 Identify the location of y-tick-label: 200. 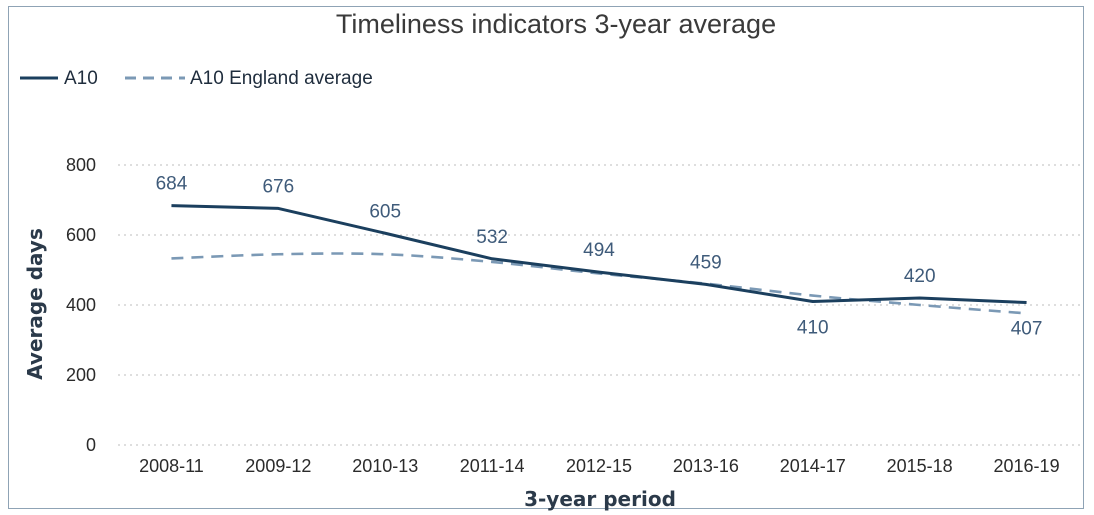
(81, 375).